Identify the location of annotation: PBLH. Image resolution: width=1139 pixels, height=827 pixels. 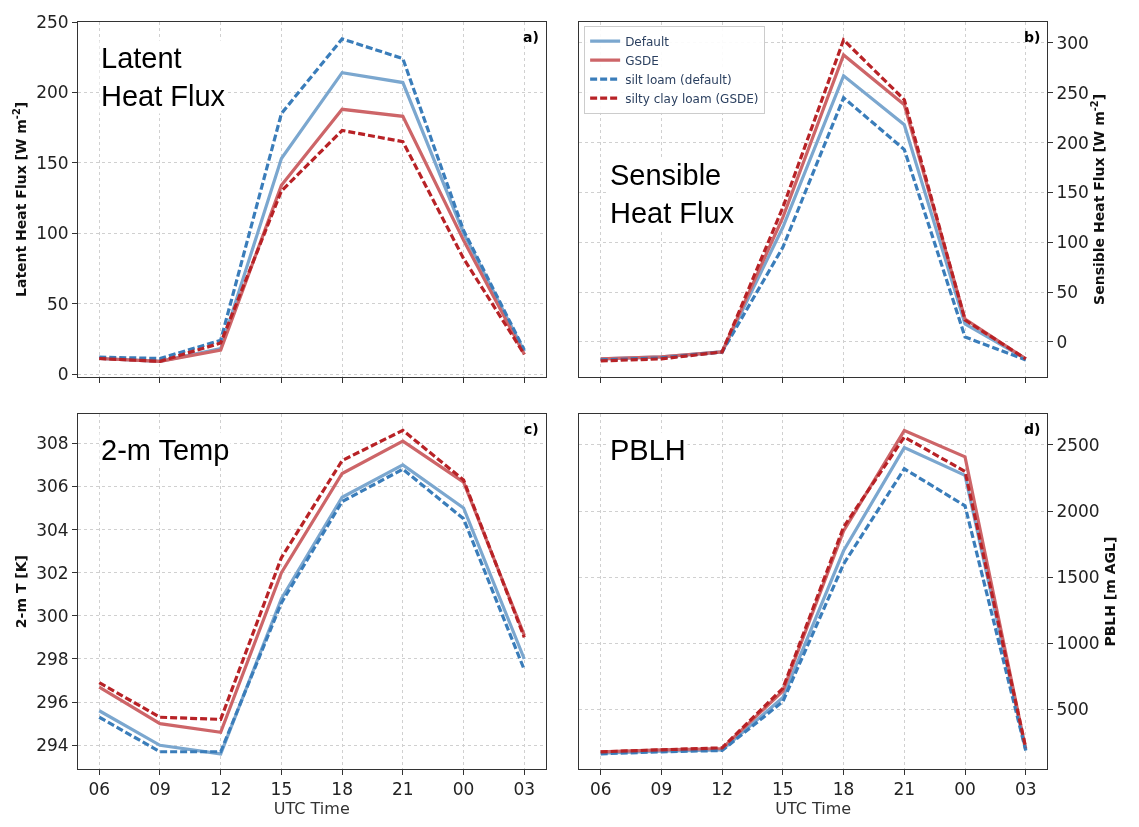
(648, 450).